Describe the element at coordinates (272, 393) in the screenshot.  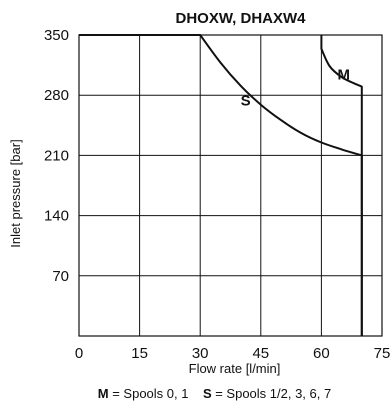
I see `note-s-text: = Spools 1/2, 3, 6, 7` at that location.